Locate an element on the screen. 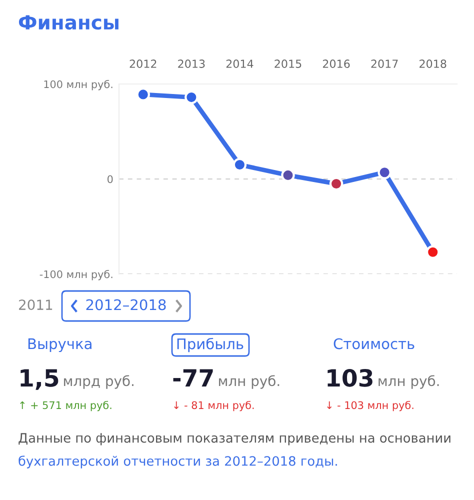 The width and height of the screenshot is (474, 500). text: ↓ - 81 млн руб. is located at coordinates (214, 406).